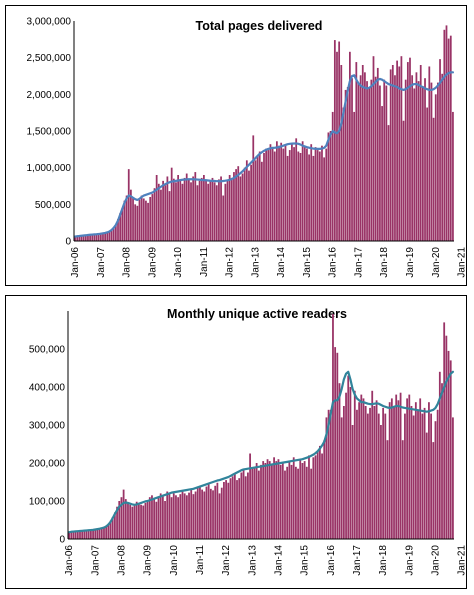  I want to click on x-tick-label: Jan-09, so click(148, 560).